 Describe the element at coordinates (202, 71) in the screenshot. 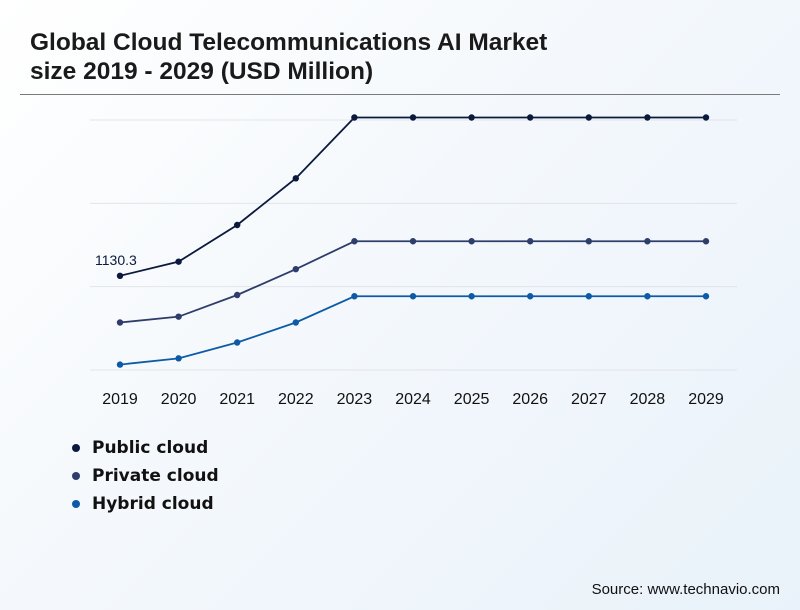

I see `chart-title-line-2: size 2019 - 2029 (USD Million)` at that location.